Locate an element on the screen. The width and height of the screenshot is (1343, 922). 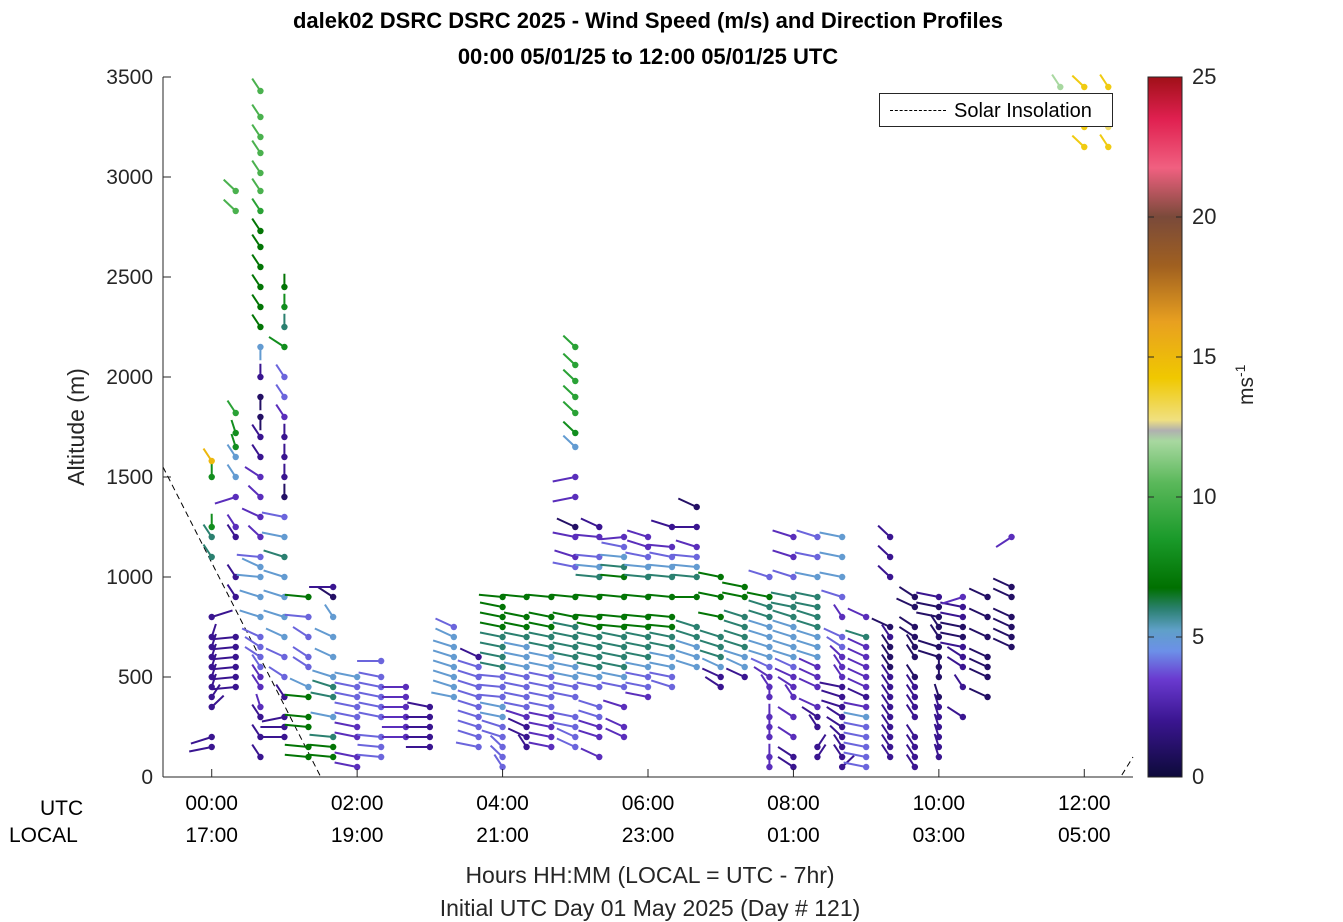
x-tick-label-local: 21:00 is located at coordinates (503, 836).